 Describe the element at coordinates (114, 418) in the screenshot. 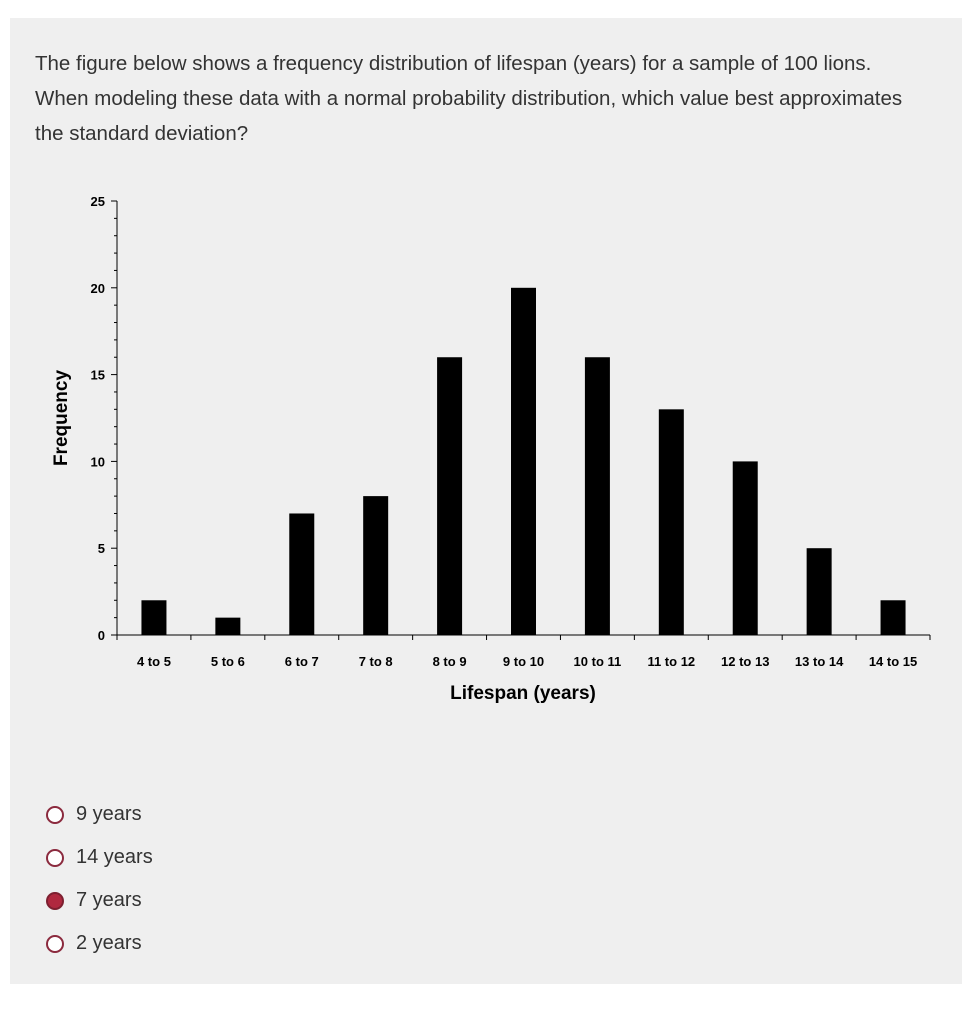

I see `y-tick-marks` at that location.